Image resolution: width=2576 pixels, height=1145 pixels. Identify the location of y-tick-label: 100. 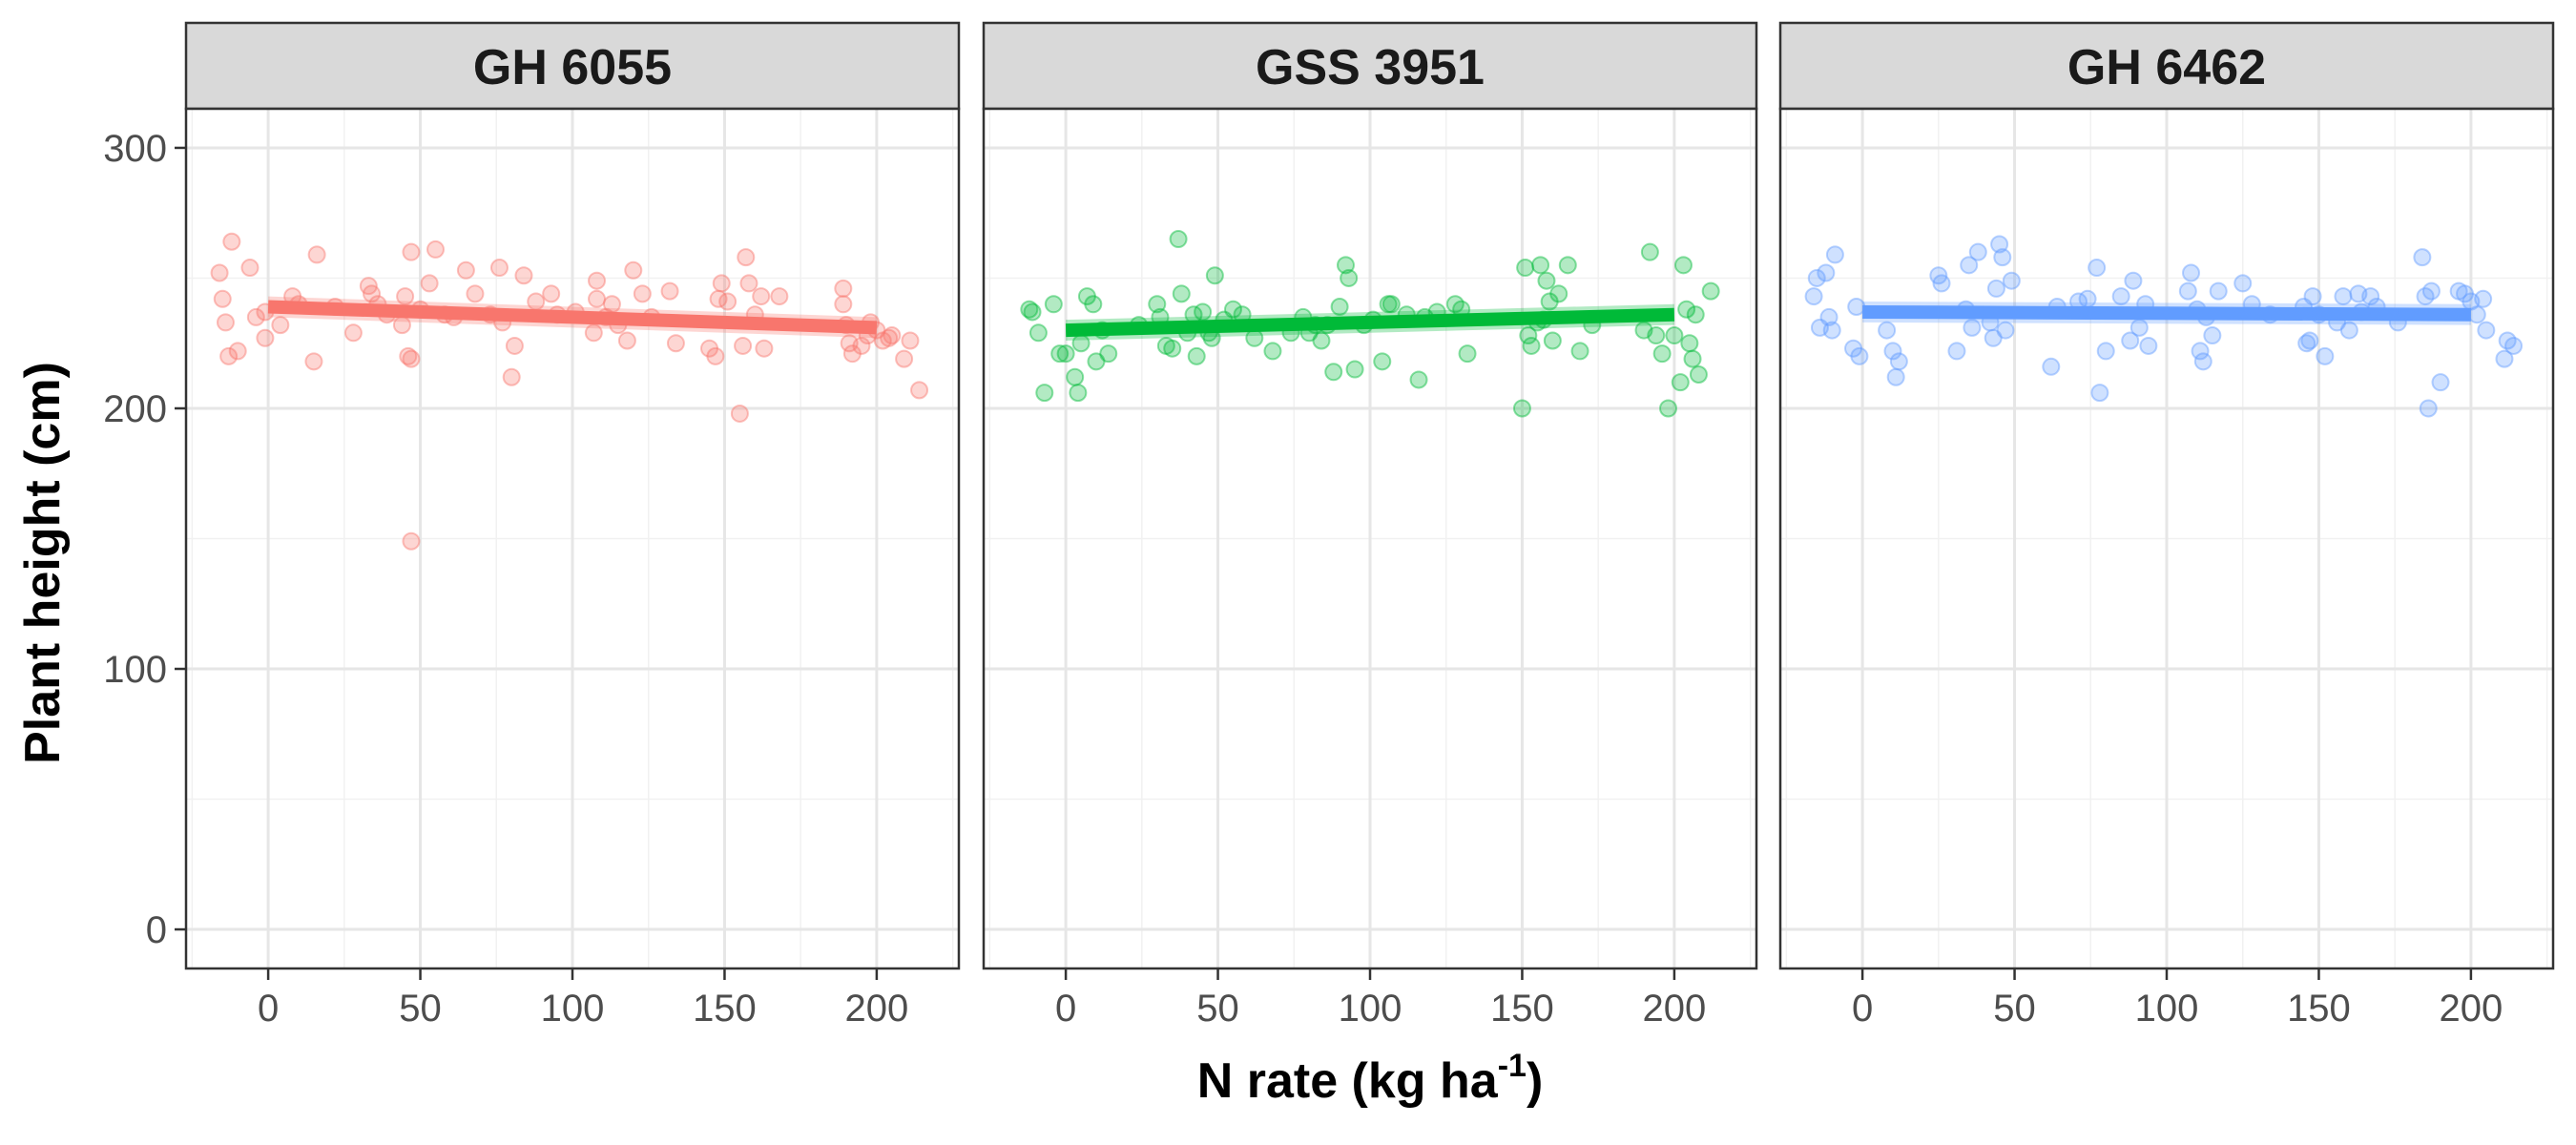
(135, 670).